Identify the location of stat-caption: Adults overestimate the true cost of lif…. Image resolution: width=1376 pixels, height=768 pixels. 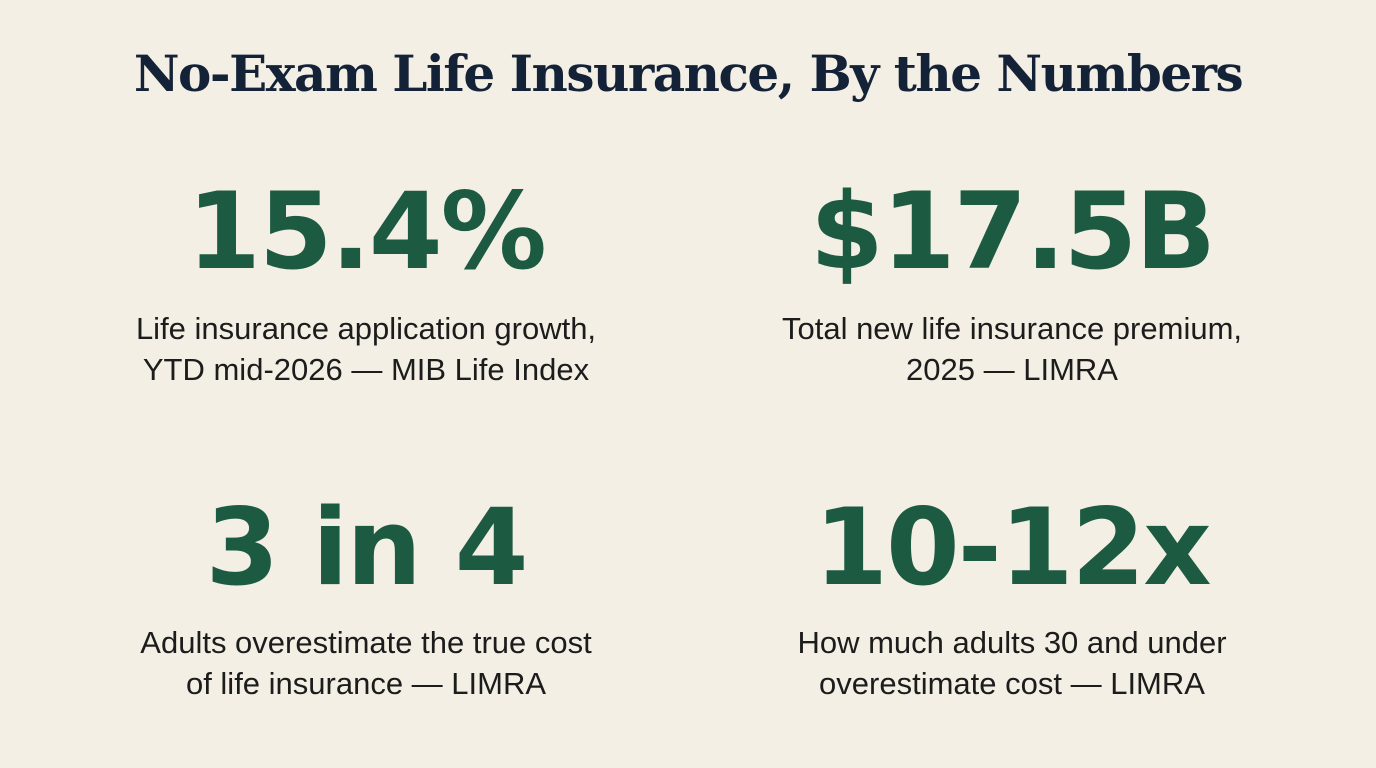
(366, 663).